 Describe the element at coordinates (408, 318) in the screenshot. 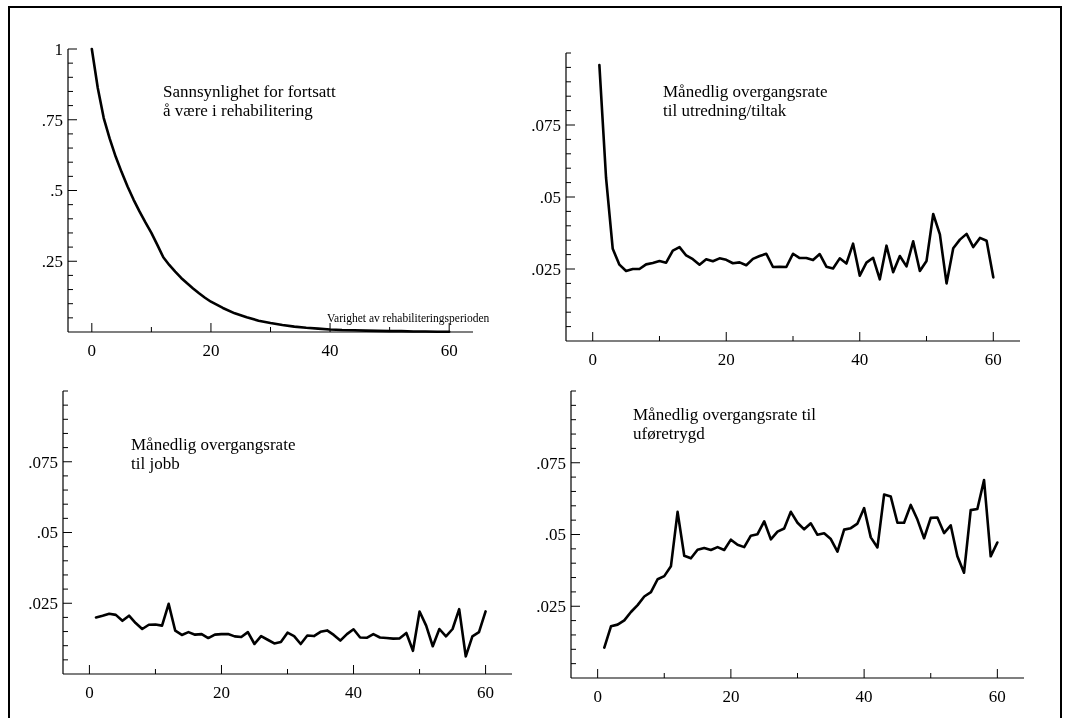

I see `x-axis-title: Varighet av rehabiliteringsperioden` at that location.